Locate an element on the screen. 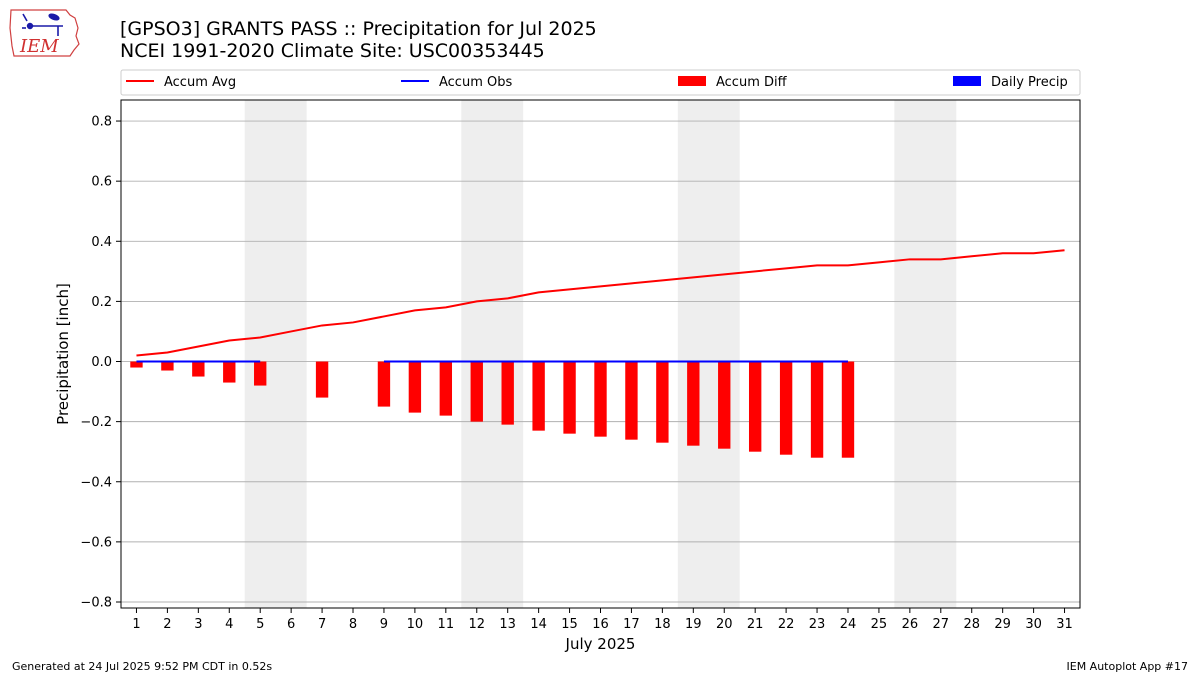 The width and height of the screenshot is (1200, 675). xtick-label-11: 11 is located at coordinates (446, 624).